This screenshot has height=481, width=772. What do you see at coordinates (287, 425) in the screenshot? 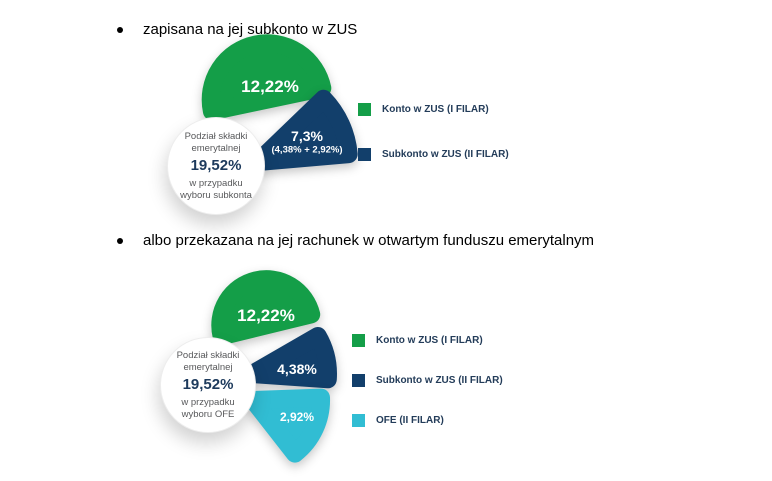
I see `slice-ofe` at bounding box center [287, 425].